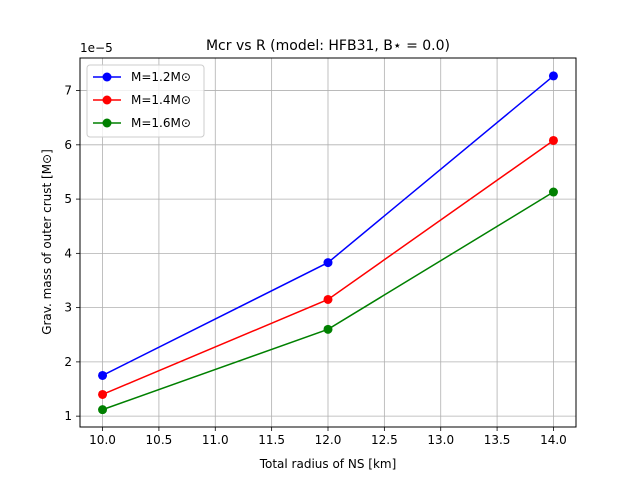  I want to click on legend-label: M=1.4M⊙, so click(161, 100).